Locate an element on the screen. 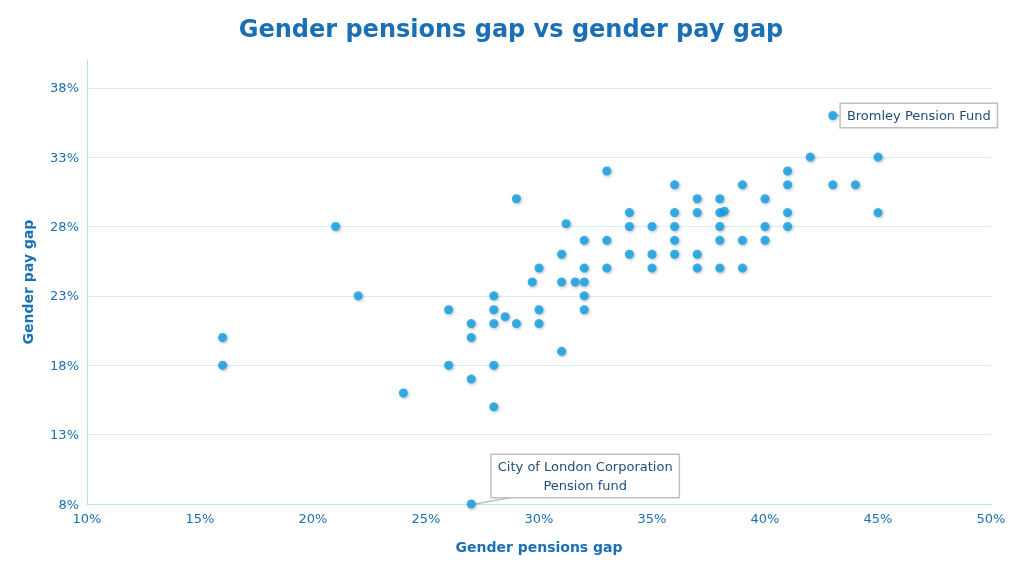 This screenshot has width=1022, height=570. x-tick-label: 30% is located at coordinates (539, 518).